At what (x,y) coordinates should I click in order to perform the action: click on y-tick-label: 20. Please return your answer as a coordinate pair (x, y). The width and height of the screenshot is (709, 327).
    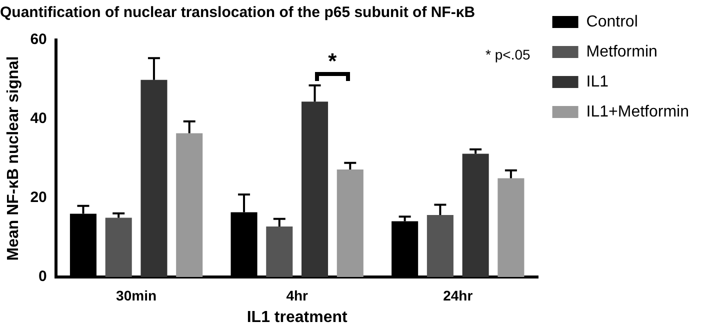
    Looking at the image, I should click on (38, 197).